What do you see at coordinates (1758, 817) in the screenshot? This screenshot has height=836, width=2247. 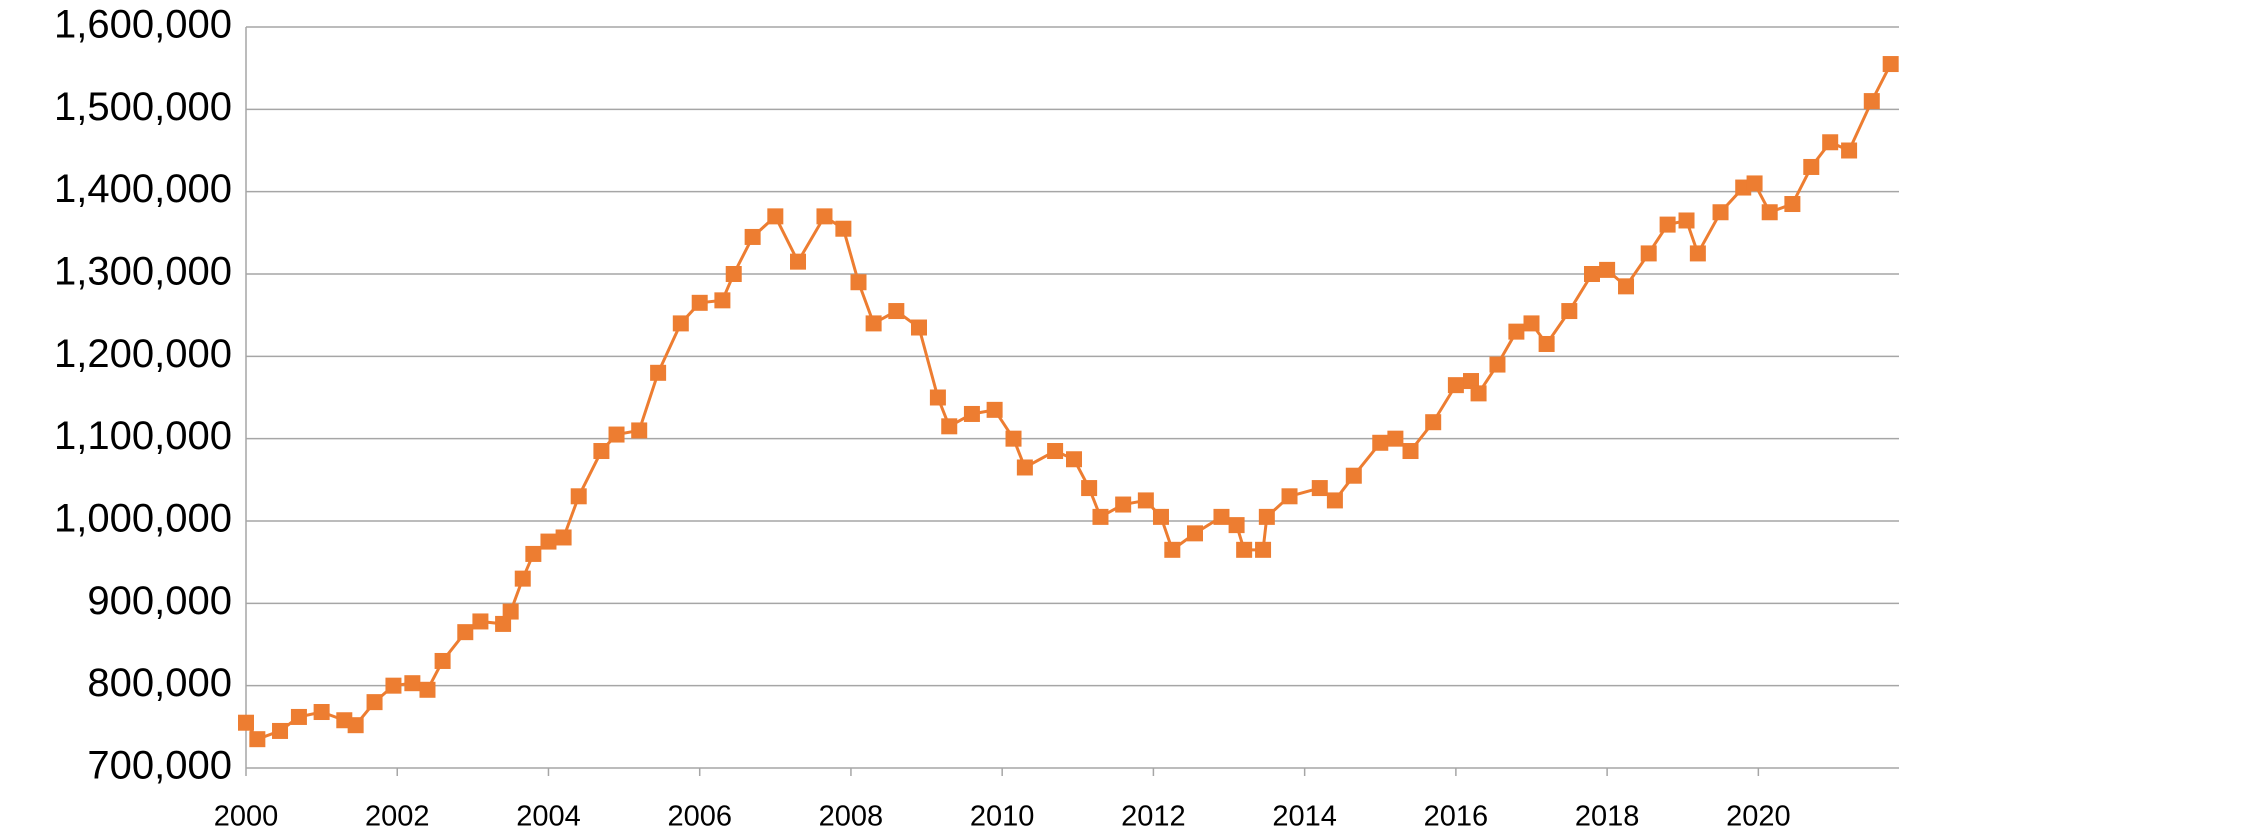 I see `x-tick-label: 2020` at bounding box center [1758, 817].